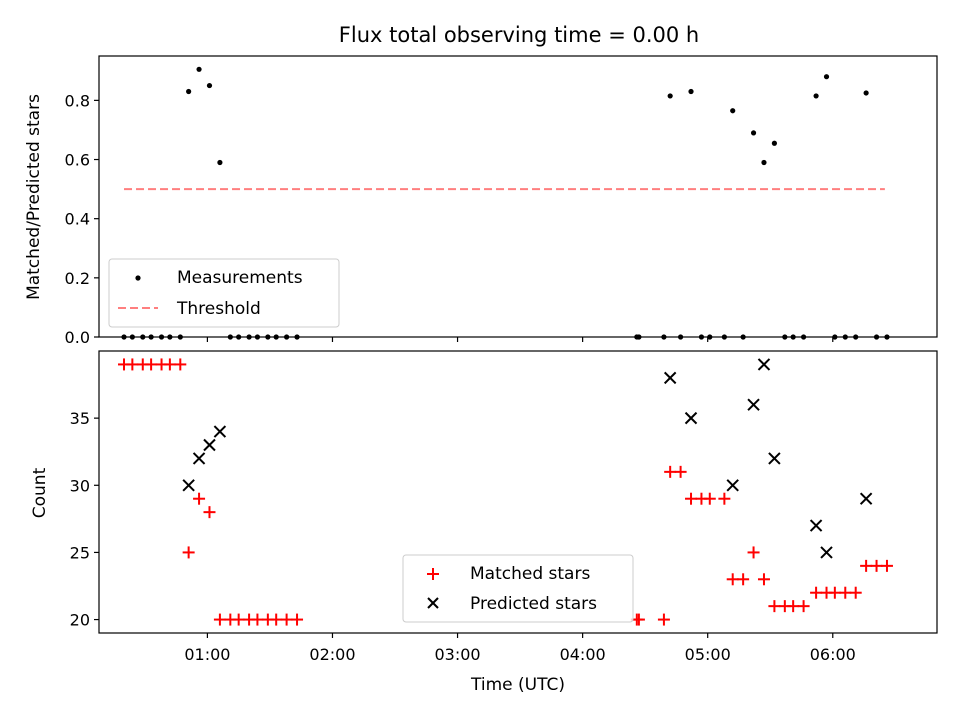  Describe the element at coordinates (77, 278) in the screenshot. I see `top-y-tick-label: 0.2` at that location.